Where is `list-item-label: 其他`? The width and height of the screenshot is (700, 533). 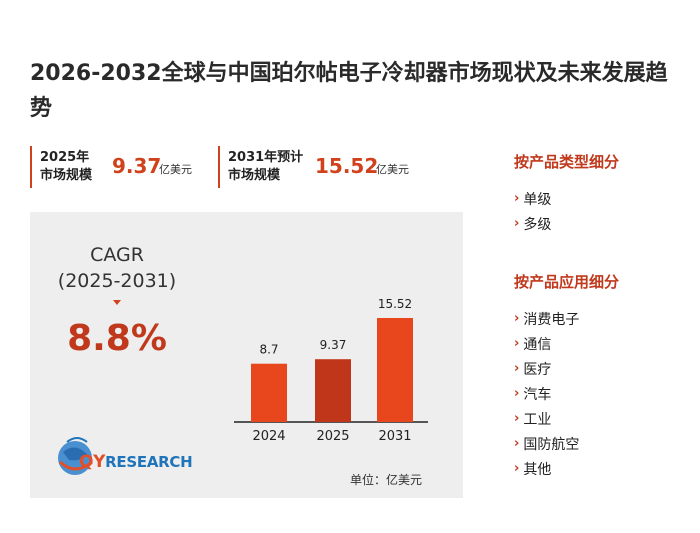
list-item-label: 其他 is located at coordinates (537, 469).